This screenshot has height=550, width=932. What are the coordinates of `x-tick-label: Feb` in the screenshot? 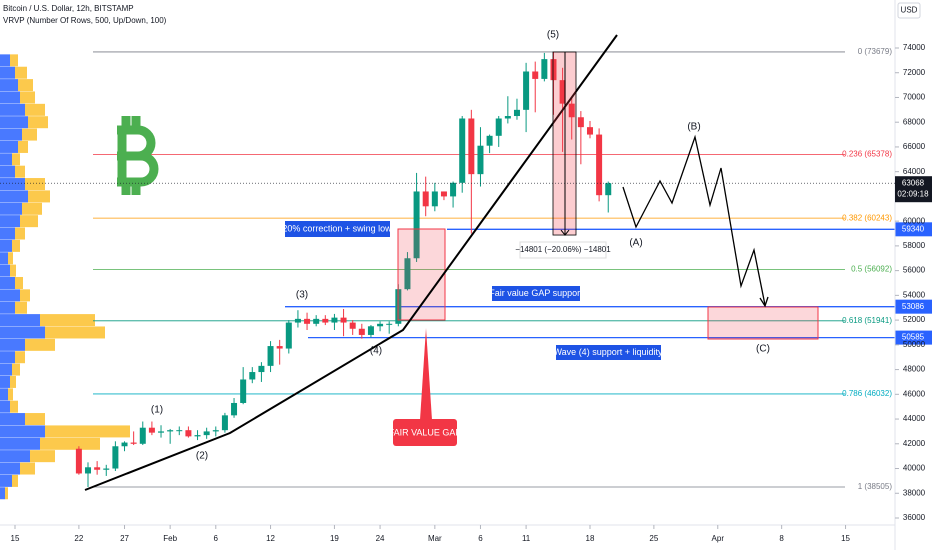 It's located at (170, 538).